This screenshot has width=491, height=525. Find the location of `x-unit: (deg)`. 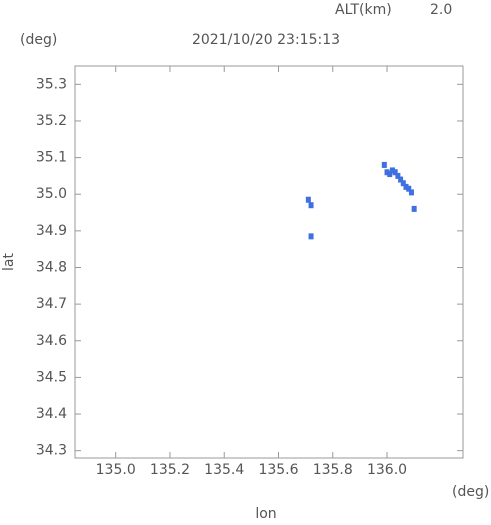

x-unit: (deg) is located at coordinates (470, 492).